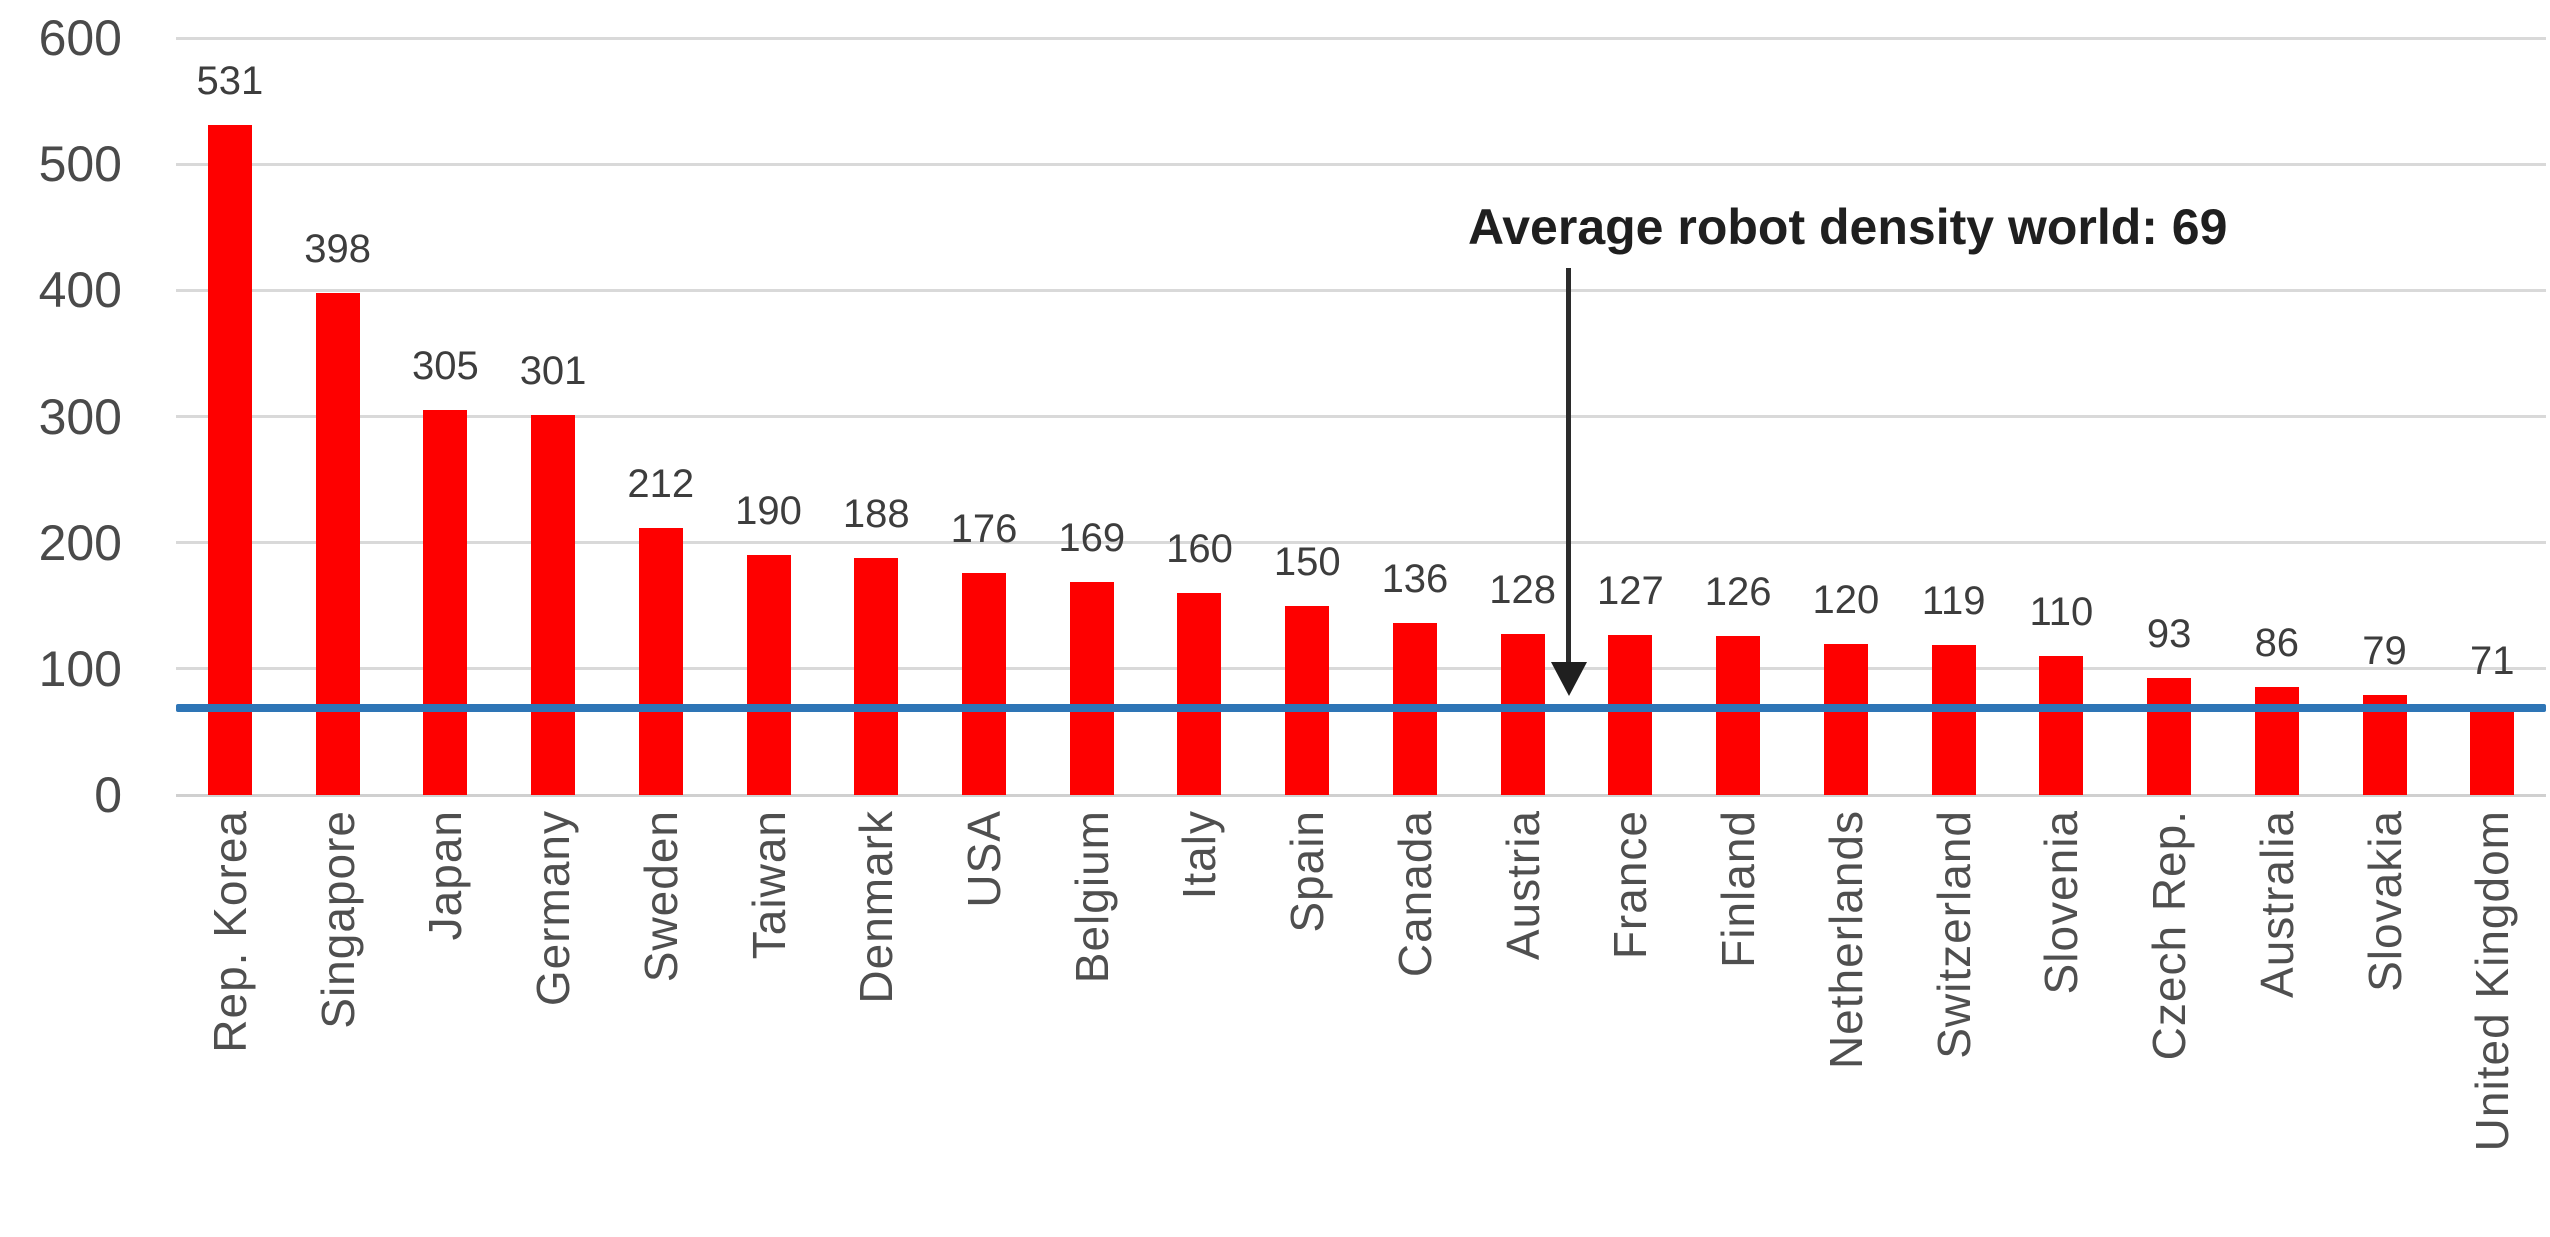  I want to click on bar-value-label: 71, so click(2492, 661).